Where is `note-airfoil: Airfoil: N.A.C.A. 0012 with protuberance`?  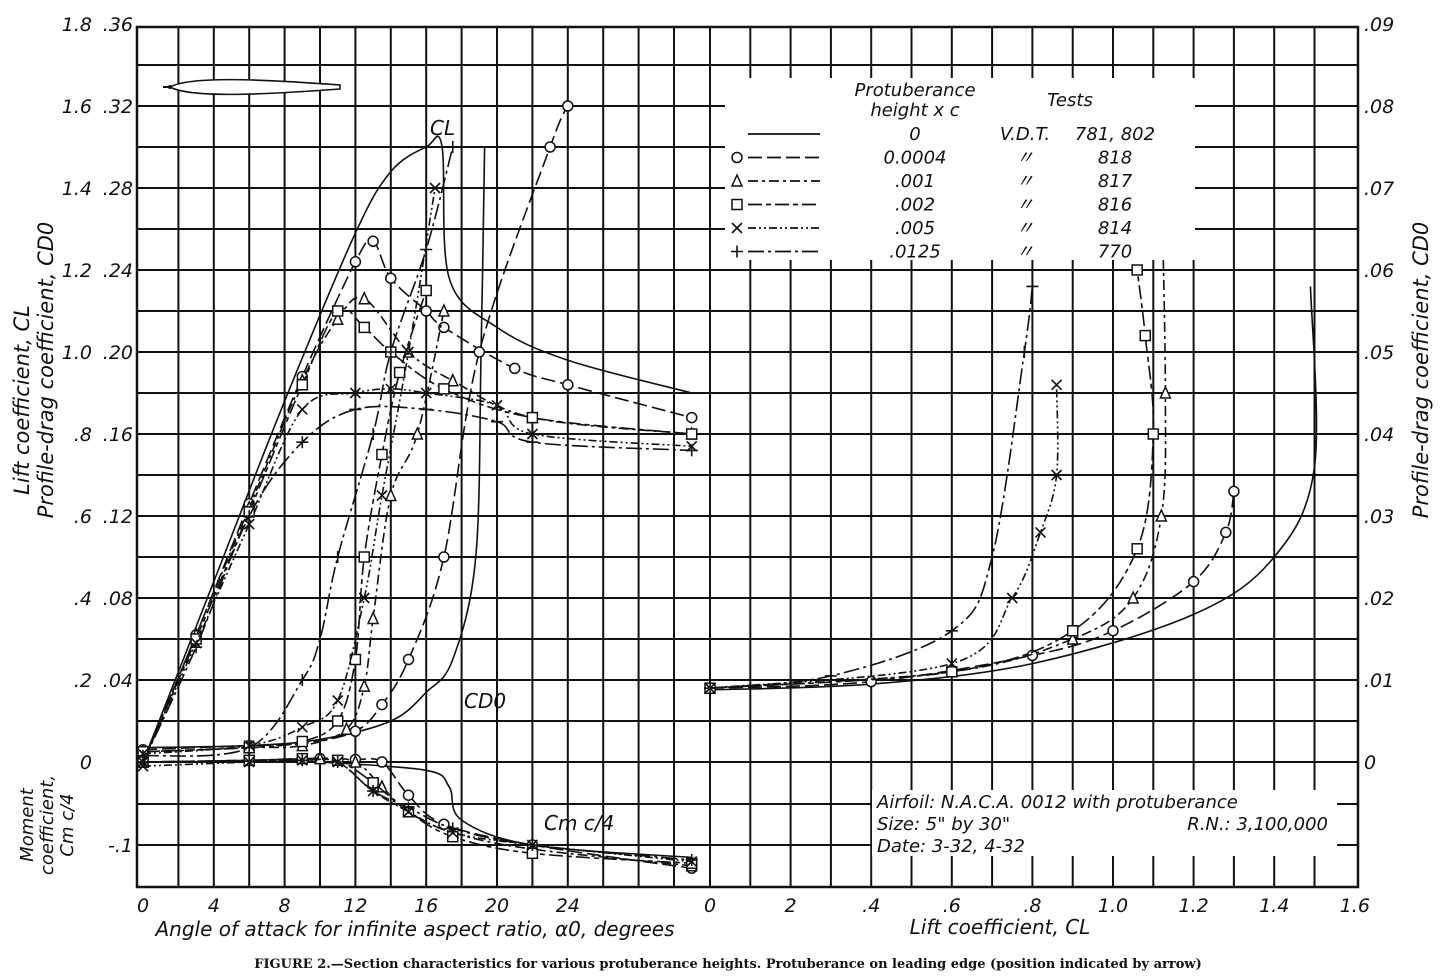 note-airfoil: Airfoil: N.A.C.A. 0012 with protuberance is located at coordinates (1057, 802).